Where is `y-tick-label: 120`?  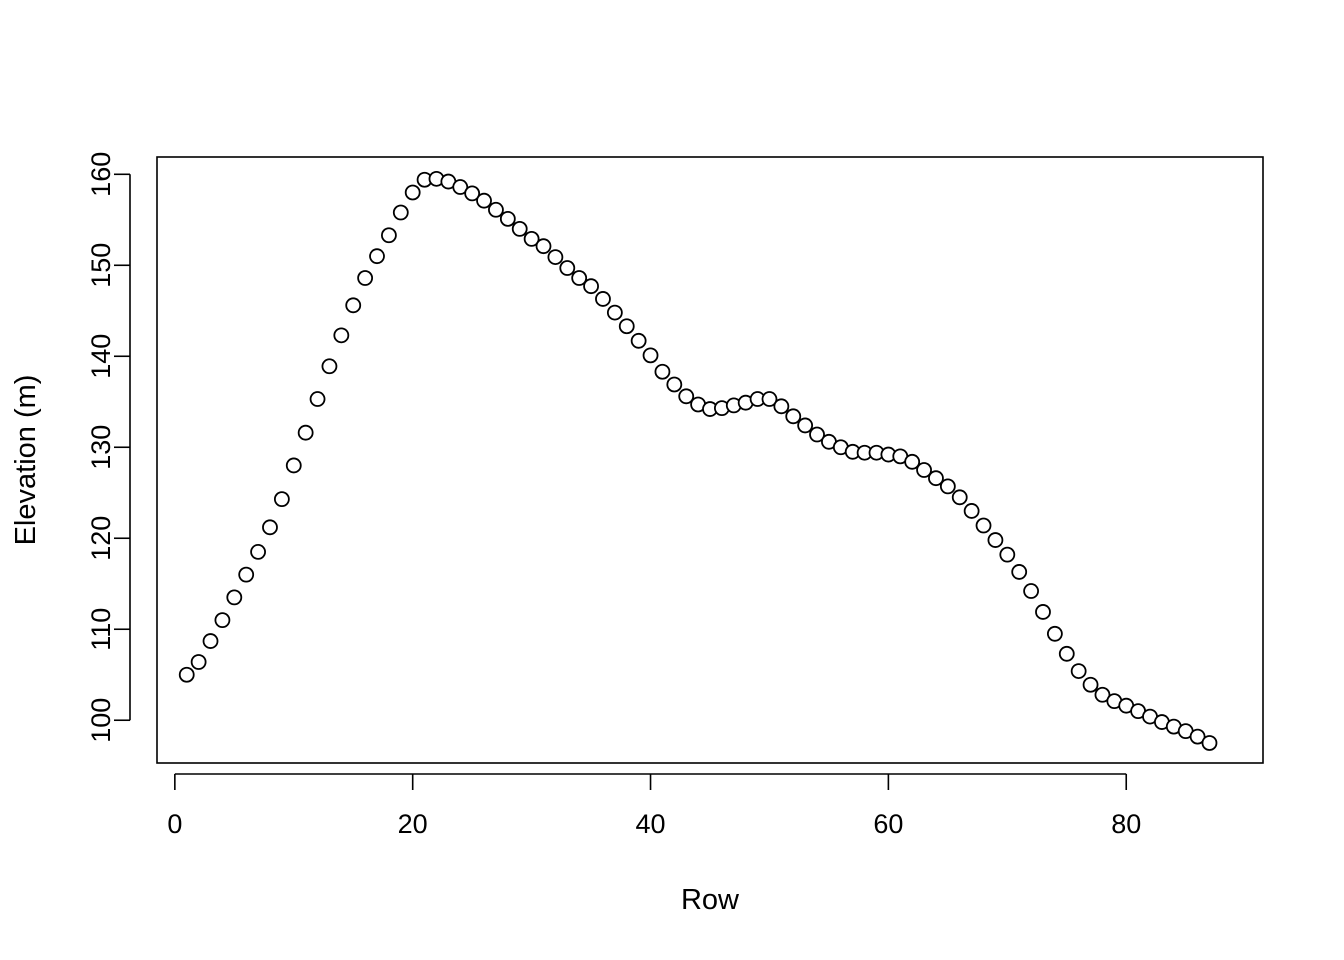
y-tick-label: 120 is located at coordinates (101, 538).